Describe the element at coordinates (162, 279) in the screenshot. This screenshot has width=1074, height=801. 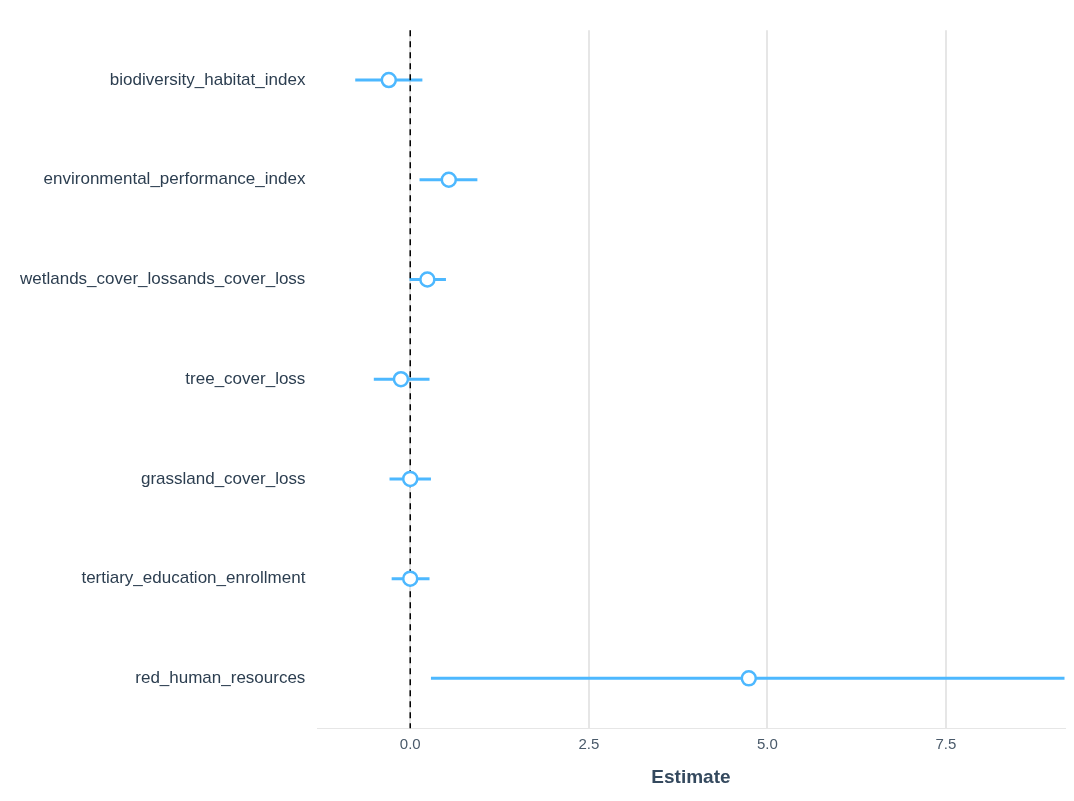
I see `y-tick-label: wetlands_cover_lossands_cover_loss` at that location.